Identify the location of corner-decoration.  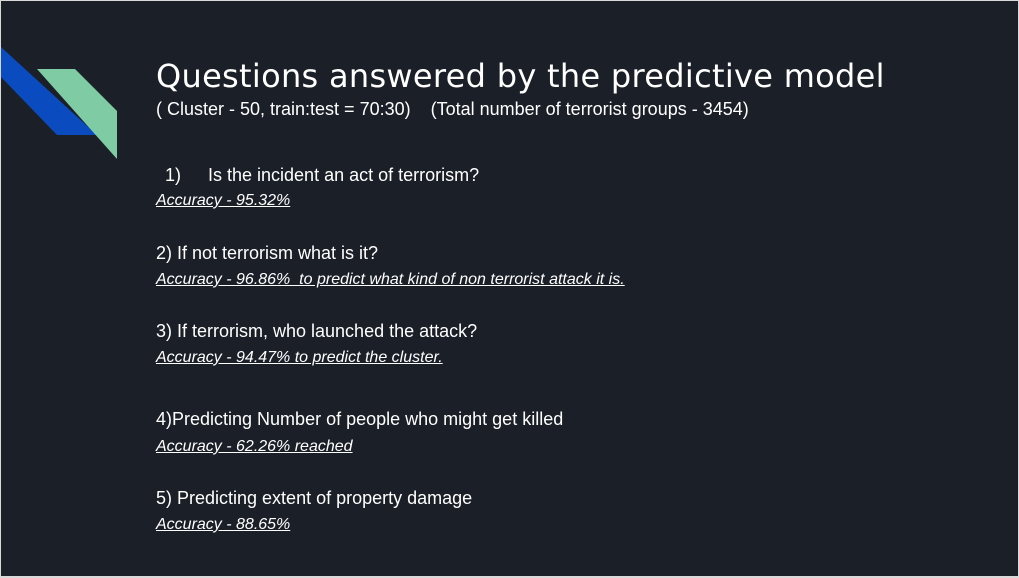
(59, 103).